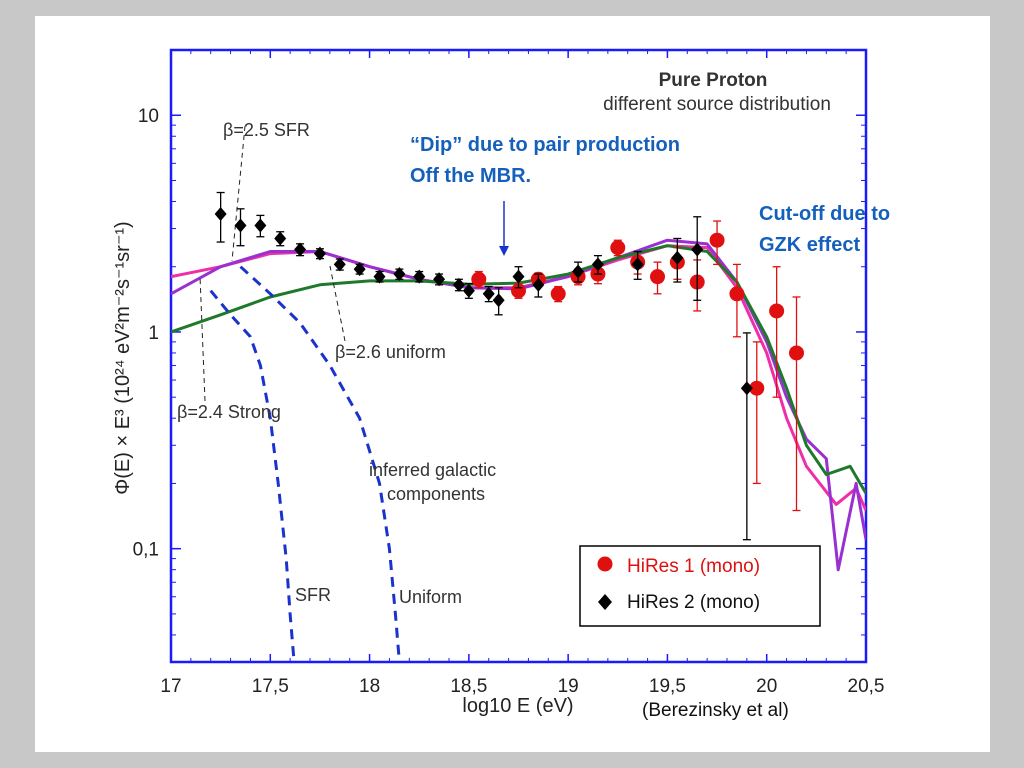 The image size is (1024, 768). What do you see at coordinates (568, 686) in the screenshot?
I see `x-tick-label: 19` at bounding box center [568, 686].